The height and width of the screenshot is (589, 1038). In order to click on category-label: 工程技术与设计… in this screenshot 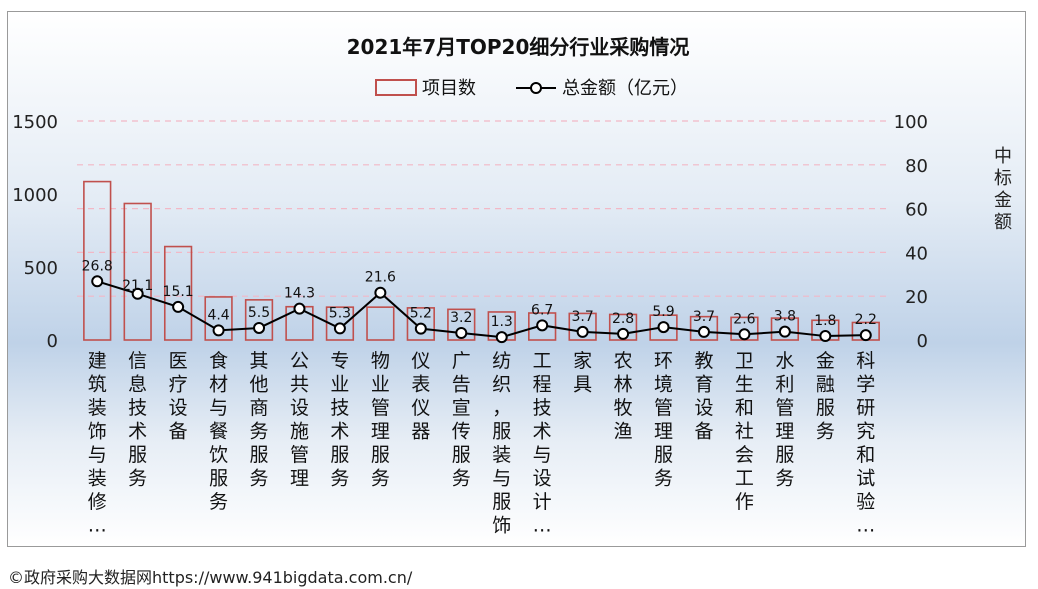, I will do `click(542, 443)`.